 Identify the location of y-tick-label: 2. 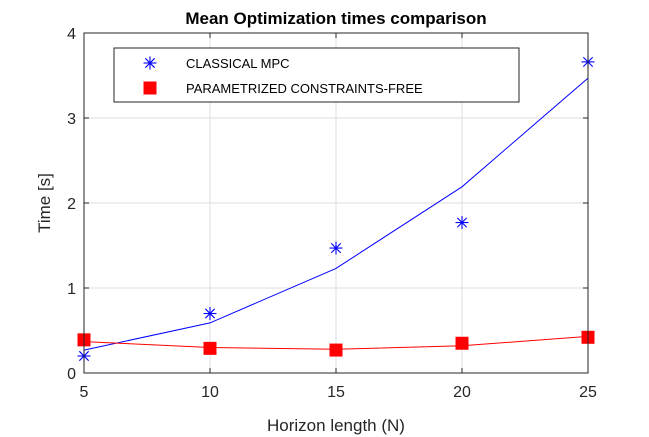
(71, 204).